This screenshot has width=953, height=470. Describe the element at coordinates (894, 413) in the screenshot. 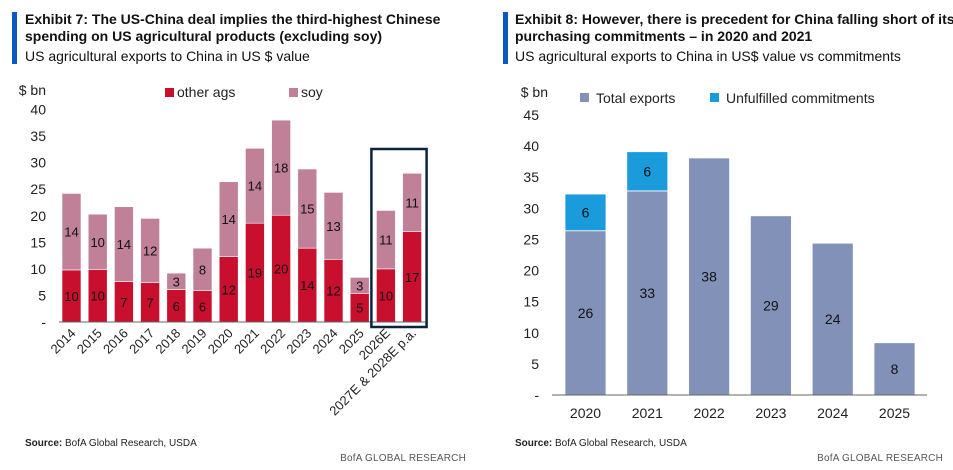

I see `x-tick-label: 2025` at that location.